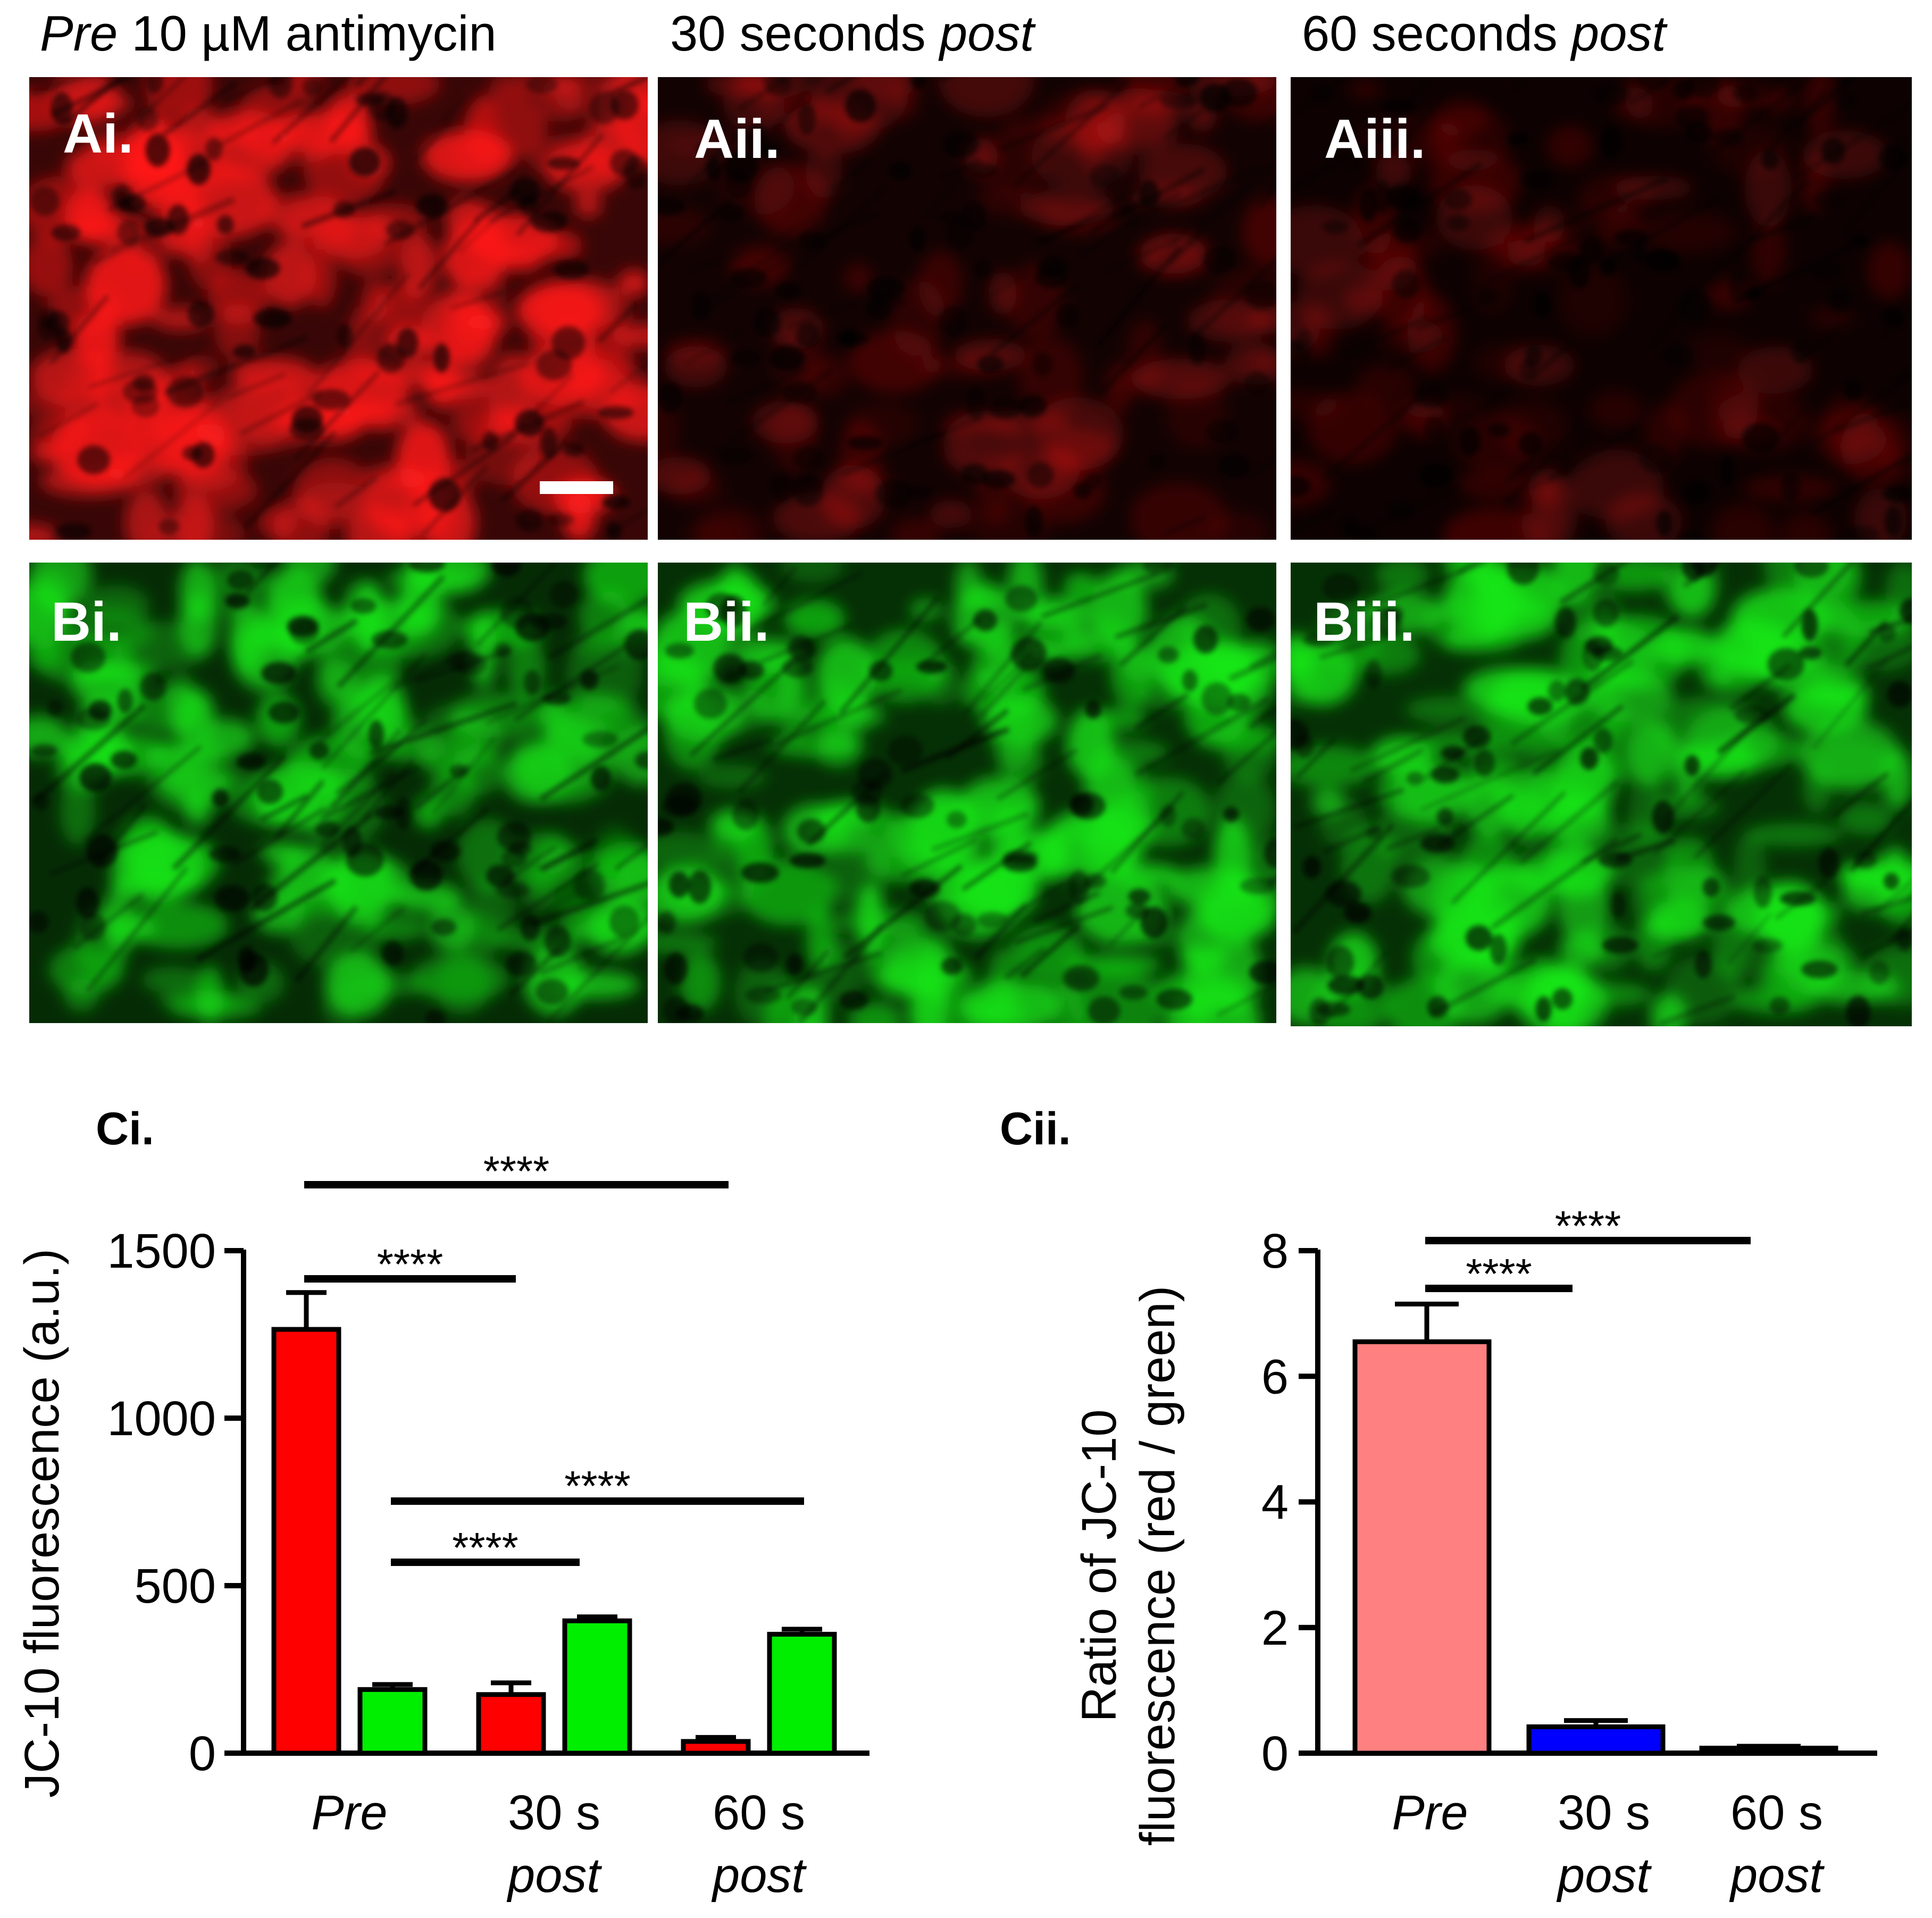 This screenshot has width=1932, height=1918. I want to click on column-title-60s-italic: post, so click(1618, 33).